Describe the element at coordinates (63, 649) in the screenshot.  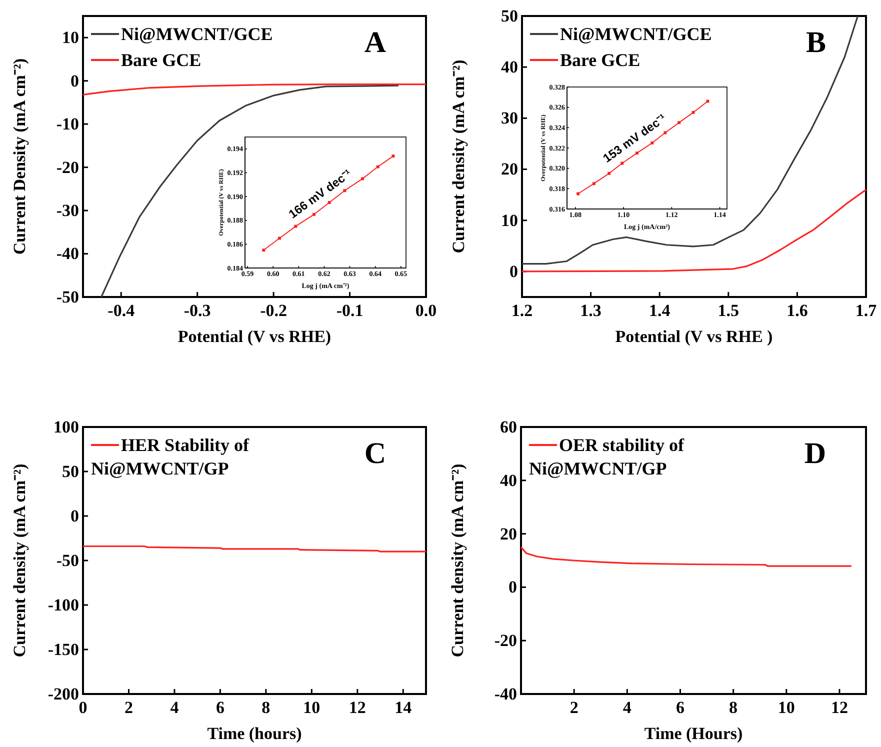
I see `y-tick-label: -150` at that location.